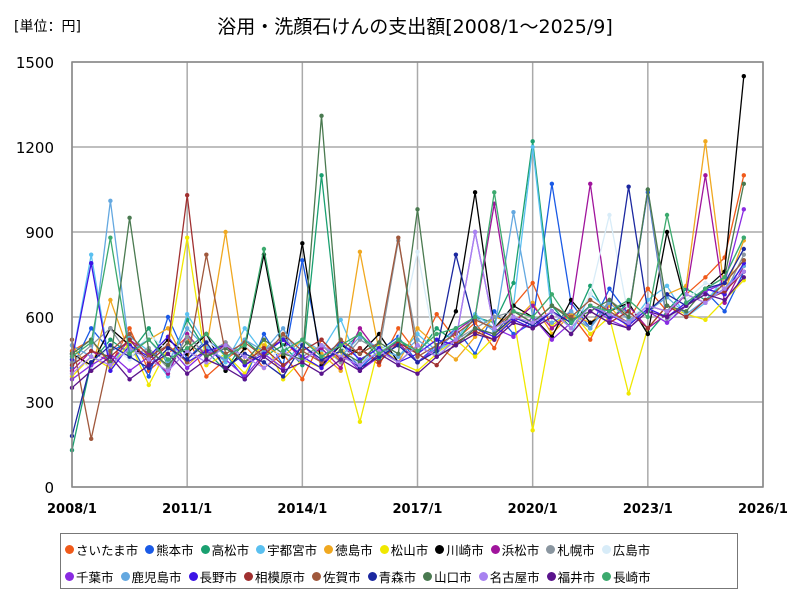  What do you see at coordinates (520, 550) in the screenshot?
I see `legend-label: 浜松市` at bounding box center [520, 550].